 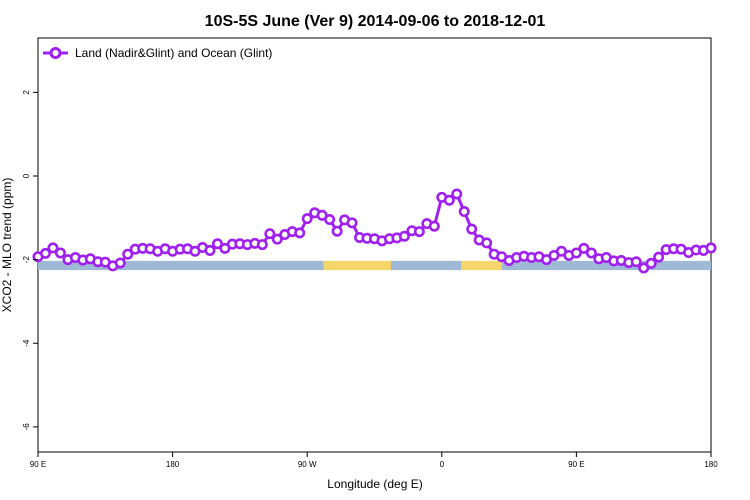 I want to click on x-axis-label: Longitude (deg E), so click(x=374, y=484).